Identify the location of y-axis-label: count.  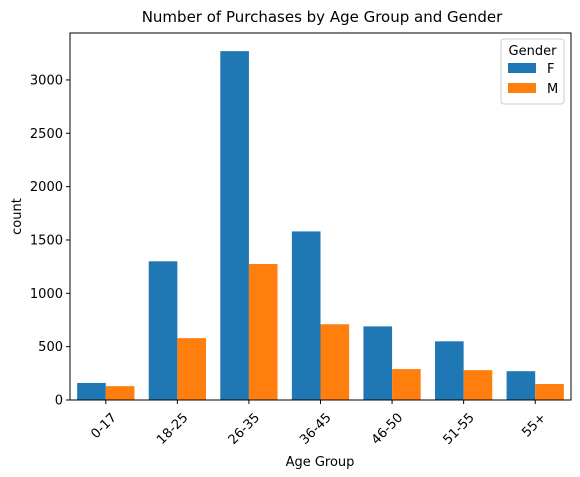
(17, 216).